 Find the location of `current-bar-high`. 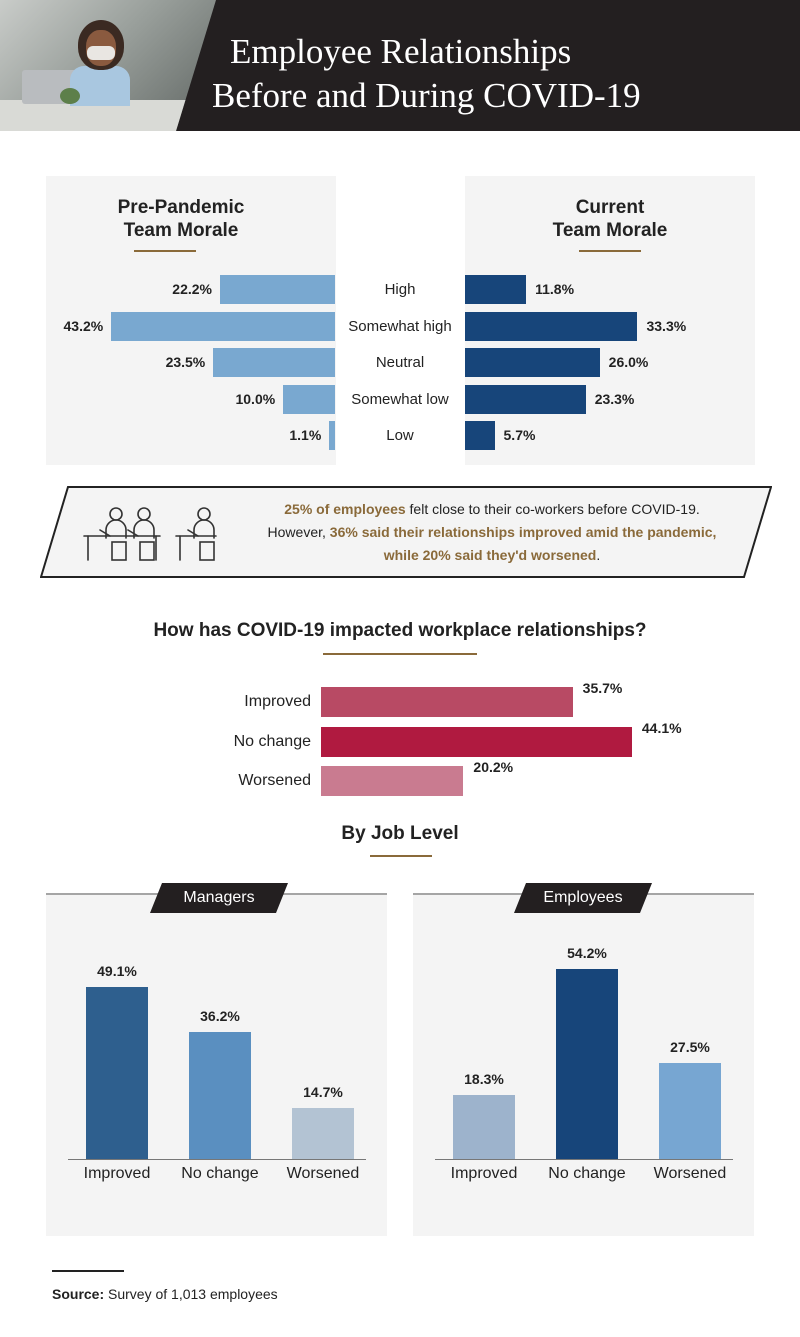

current-bar-high is located at coordinates (496, 289).